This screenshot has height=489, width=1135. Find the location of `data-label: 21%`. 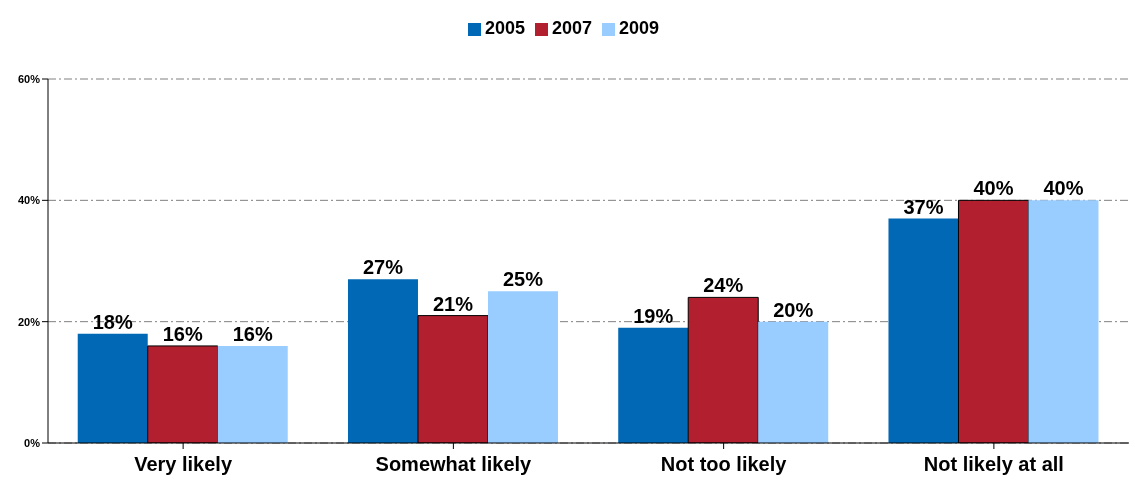

data-label: 21% is located at coordinates (453, 303).